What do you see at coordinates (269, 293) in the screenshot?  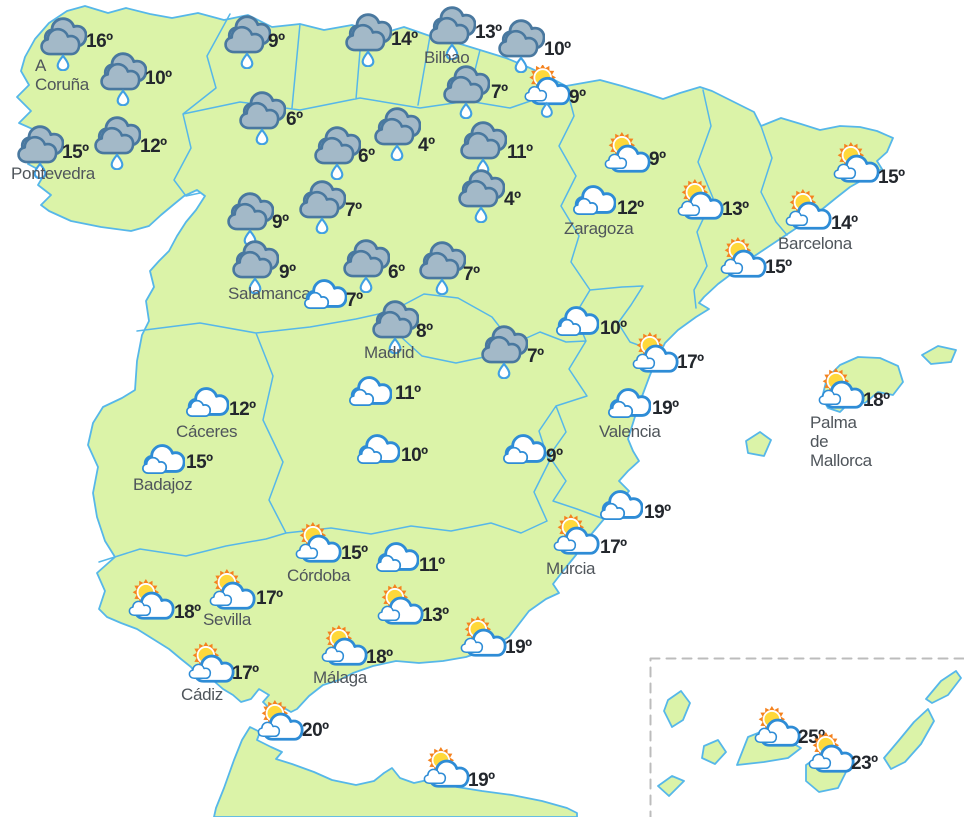 I see `city-label: Salamanca` at bounding box center [269, 293].